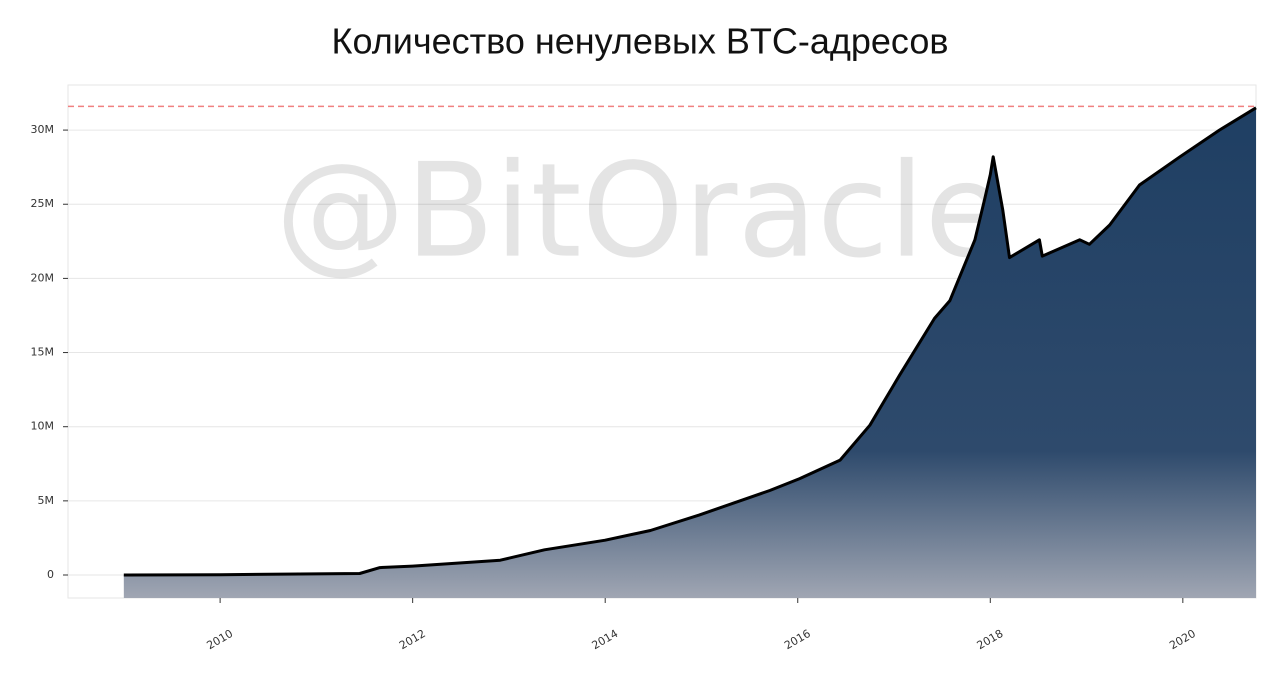  I want to click on x-tick-label: 2020, so click(1182, 639).